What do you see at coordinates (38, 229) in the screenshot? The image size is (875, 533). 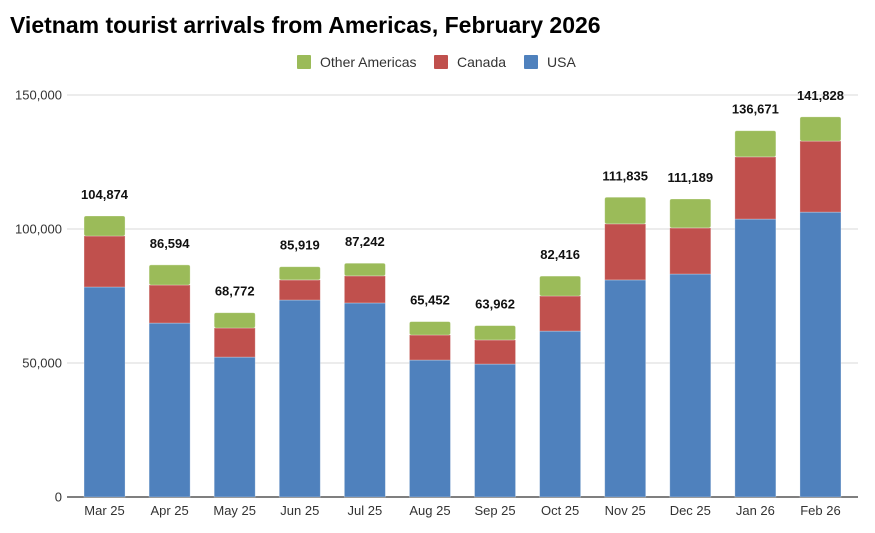 I see `y-tick-label: 100,000` at bounding box center [38, 229].